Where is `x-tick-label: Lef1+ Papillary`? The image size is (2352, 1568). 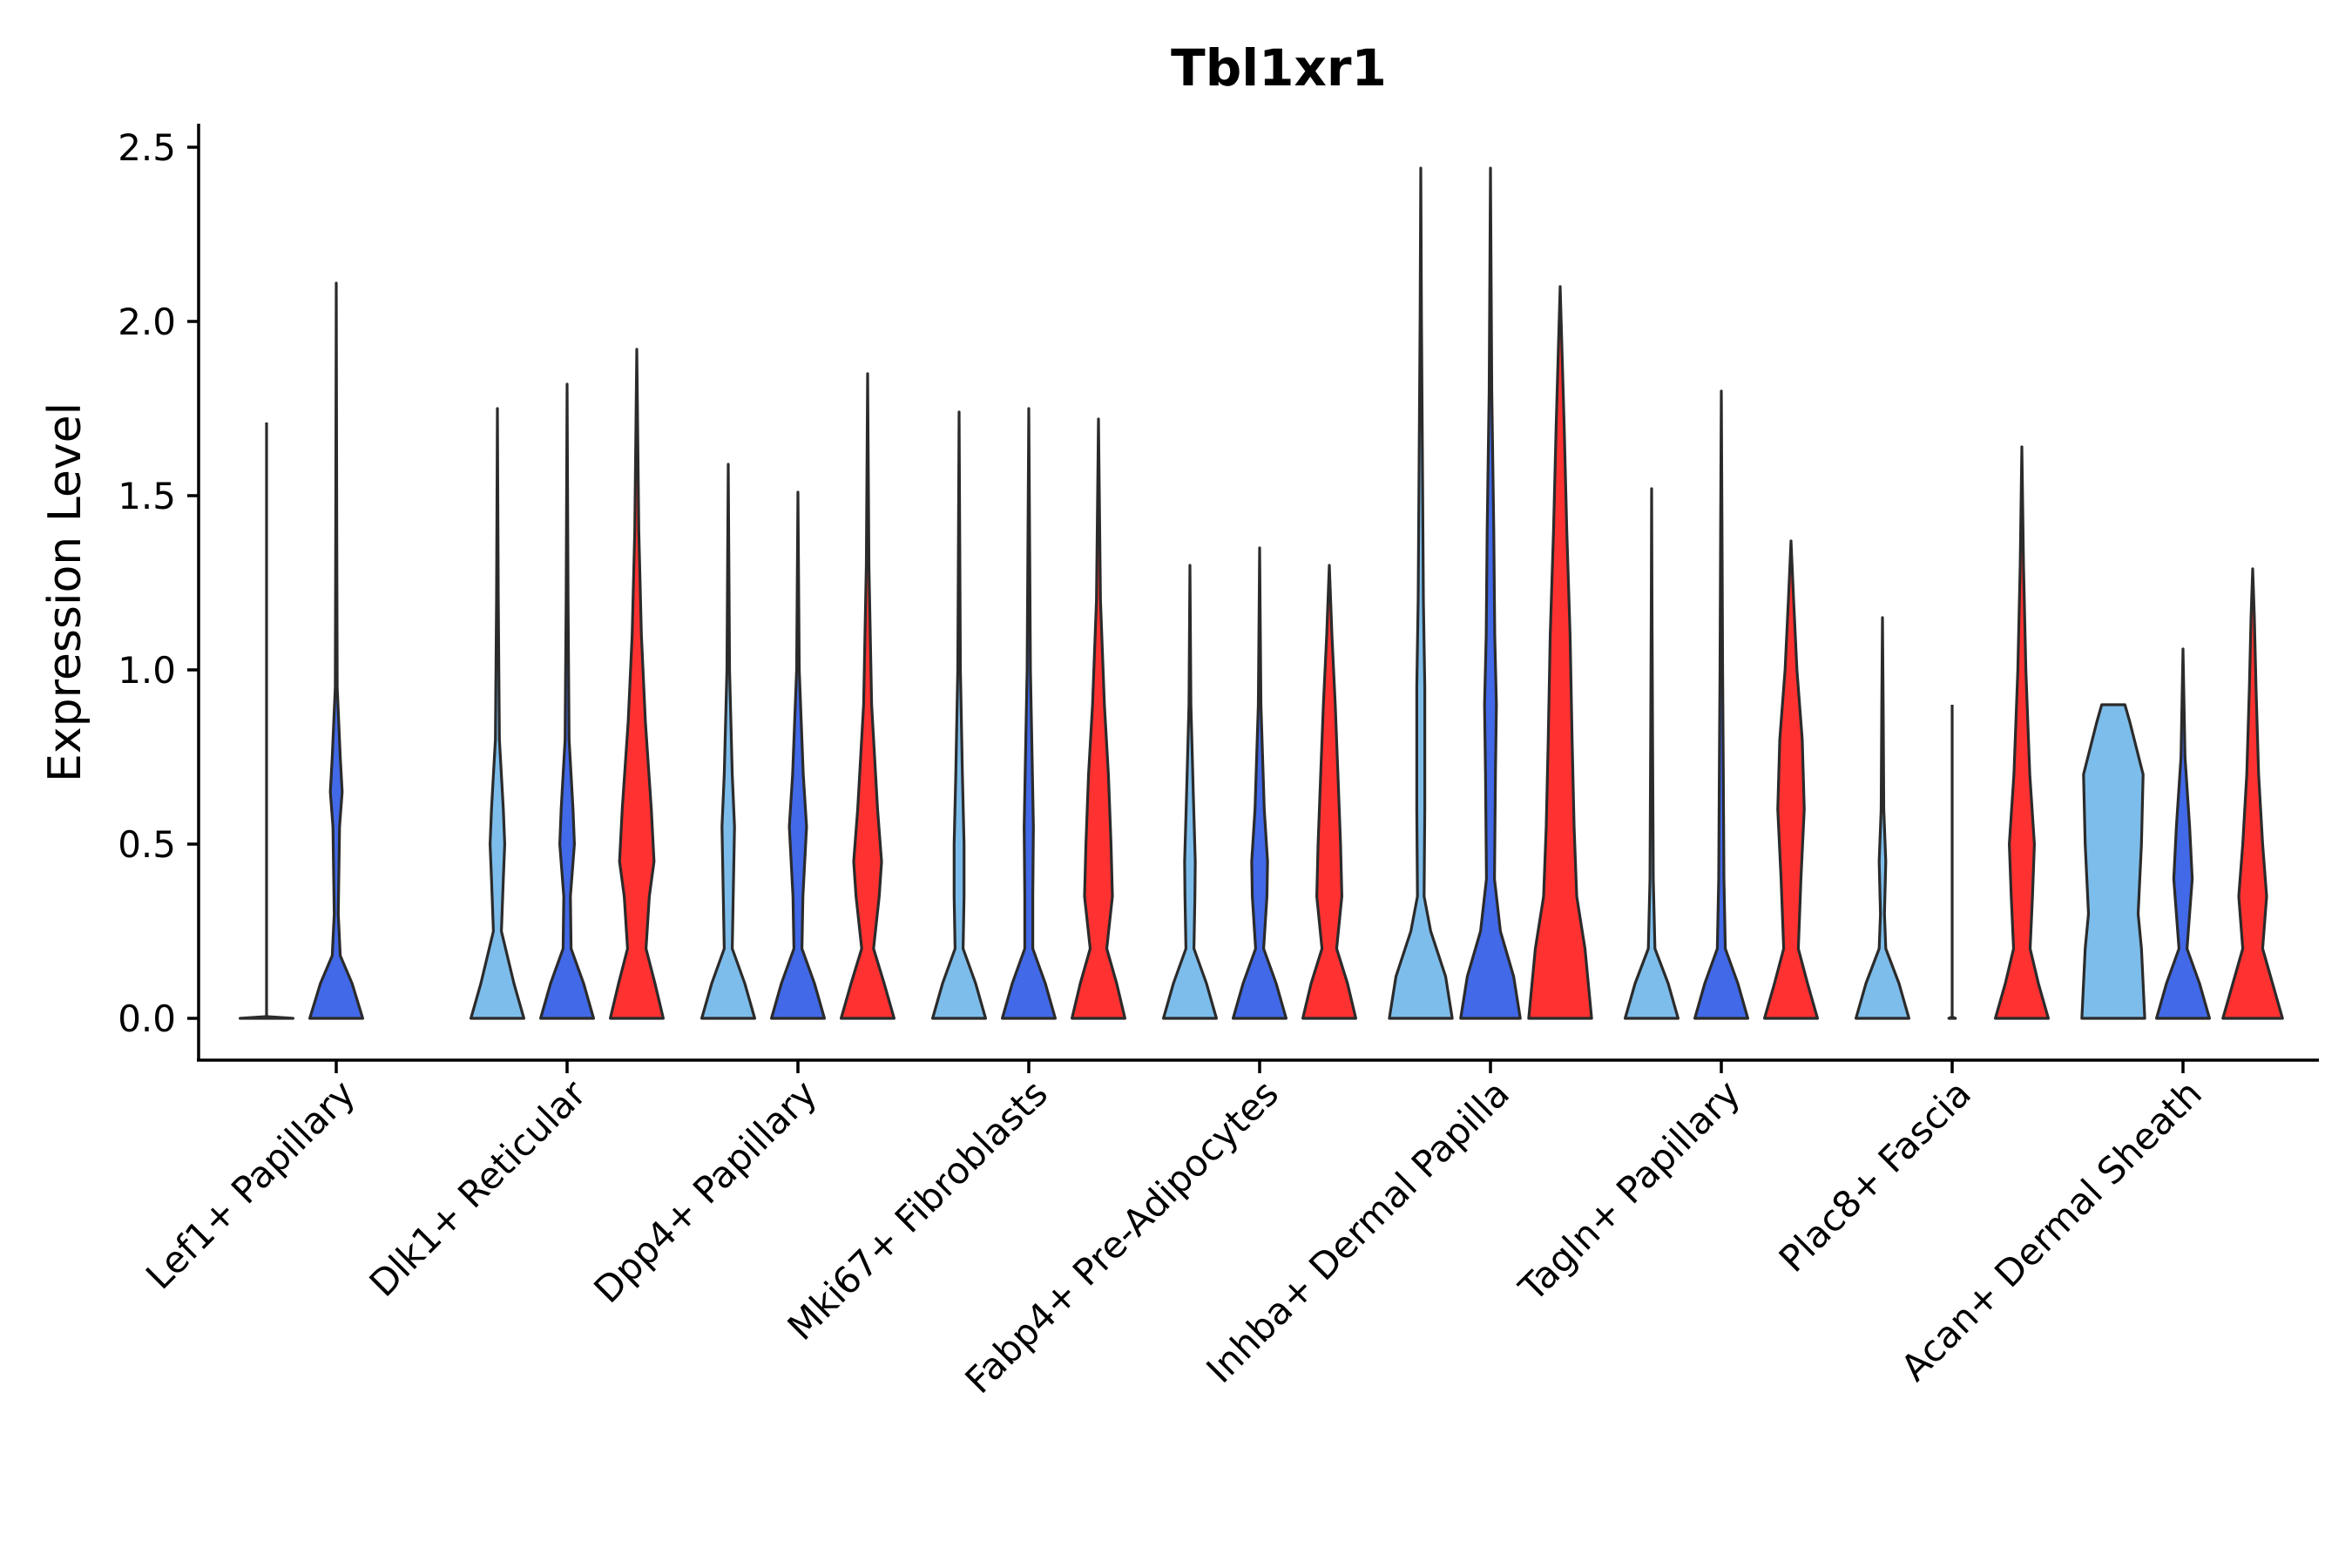
x-tick-label: Lef1+ Papillary is located at coordinates (250, 1184).